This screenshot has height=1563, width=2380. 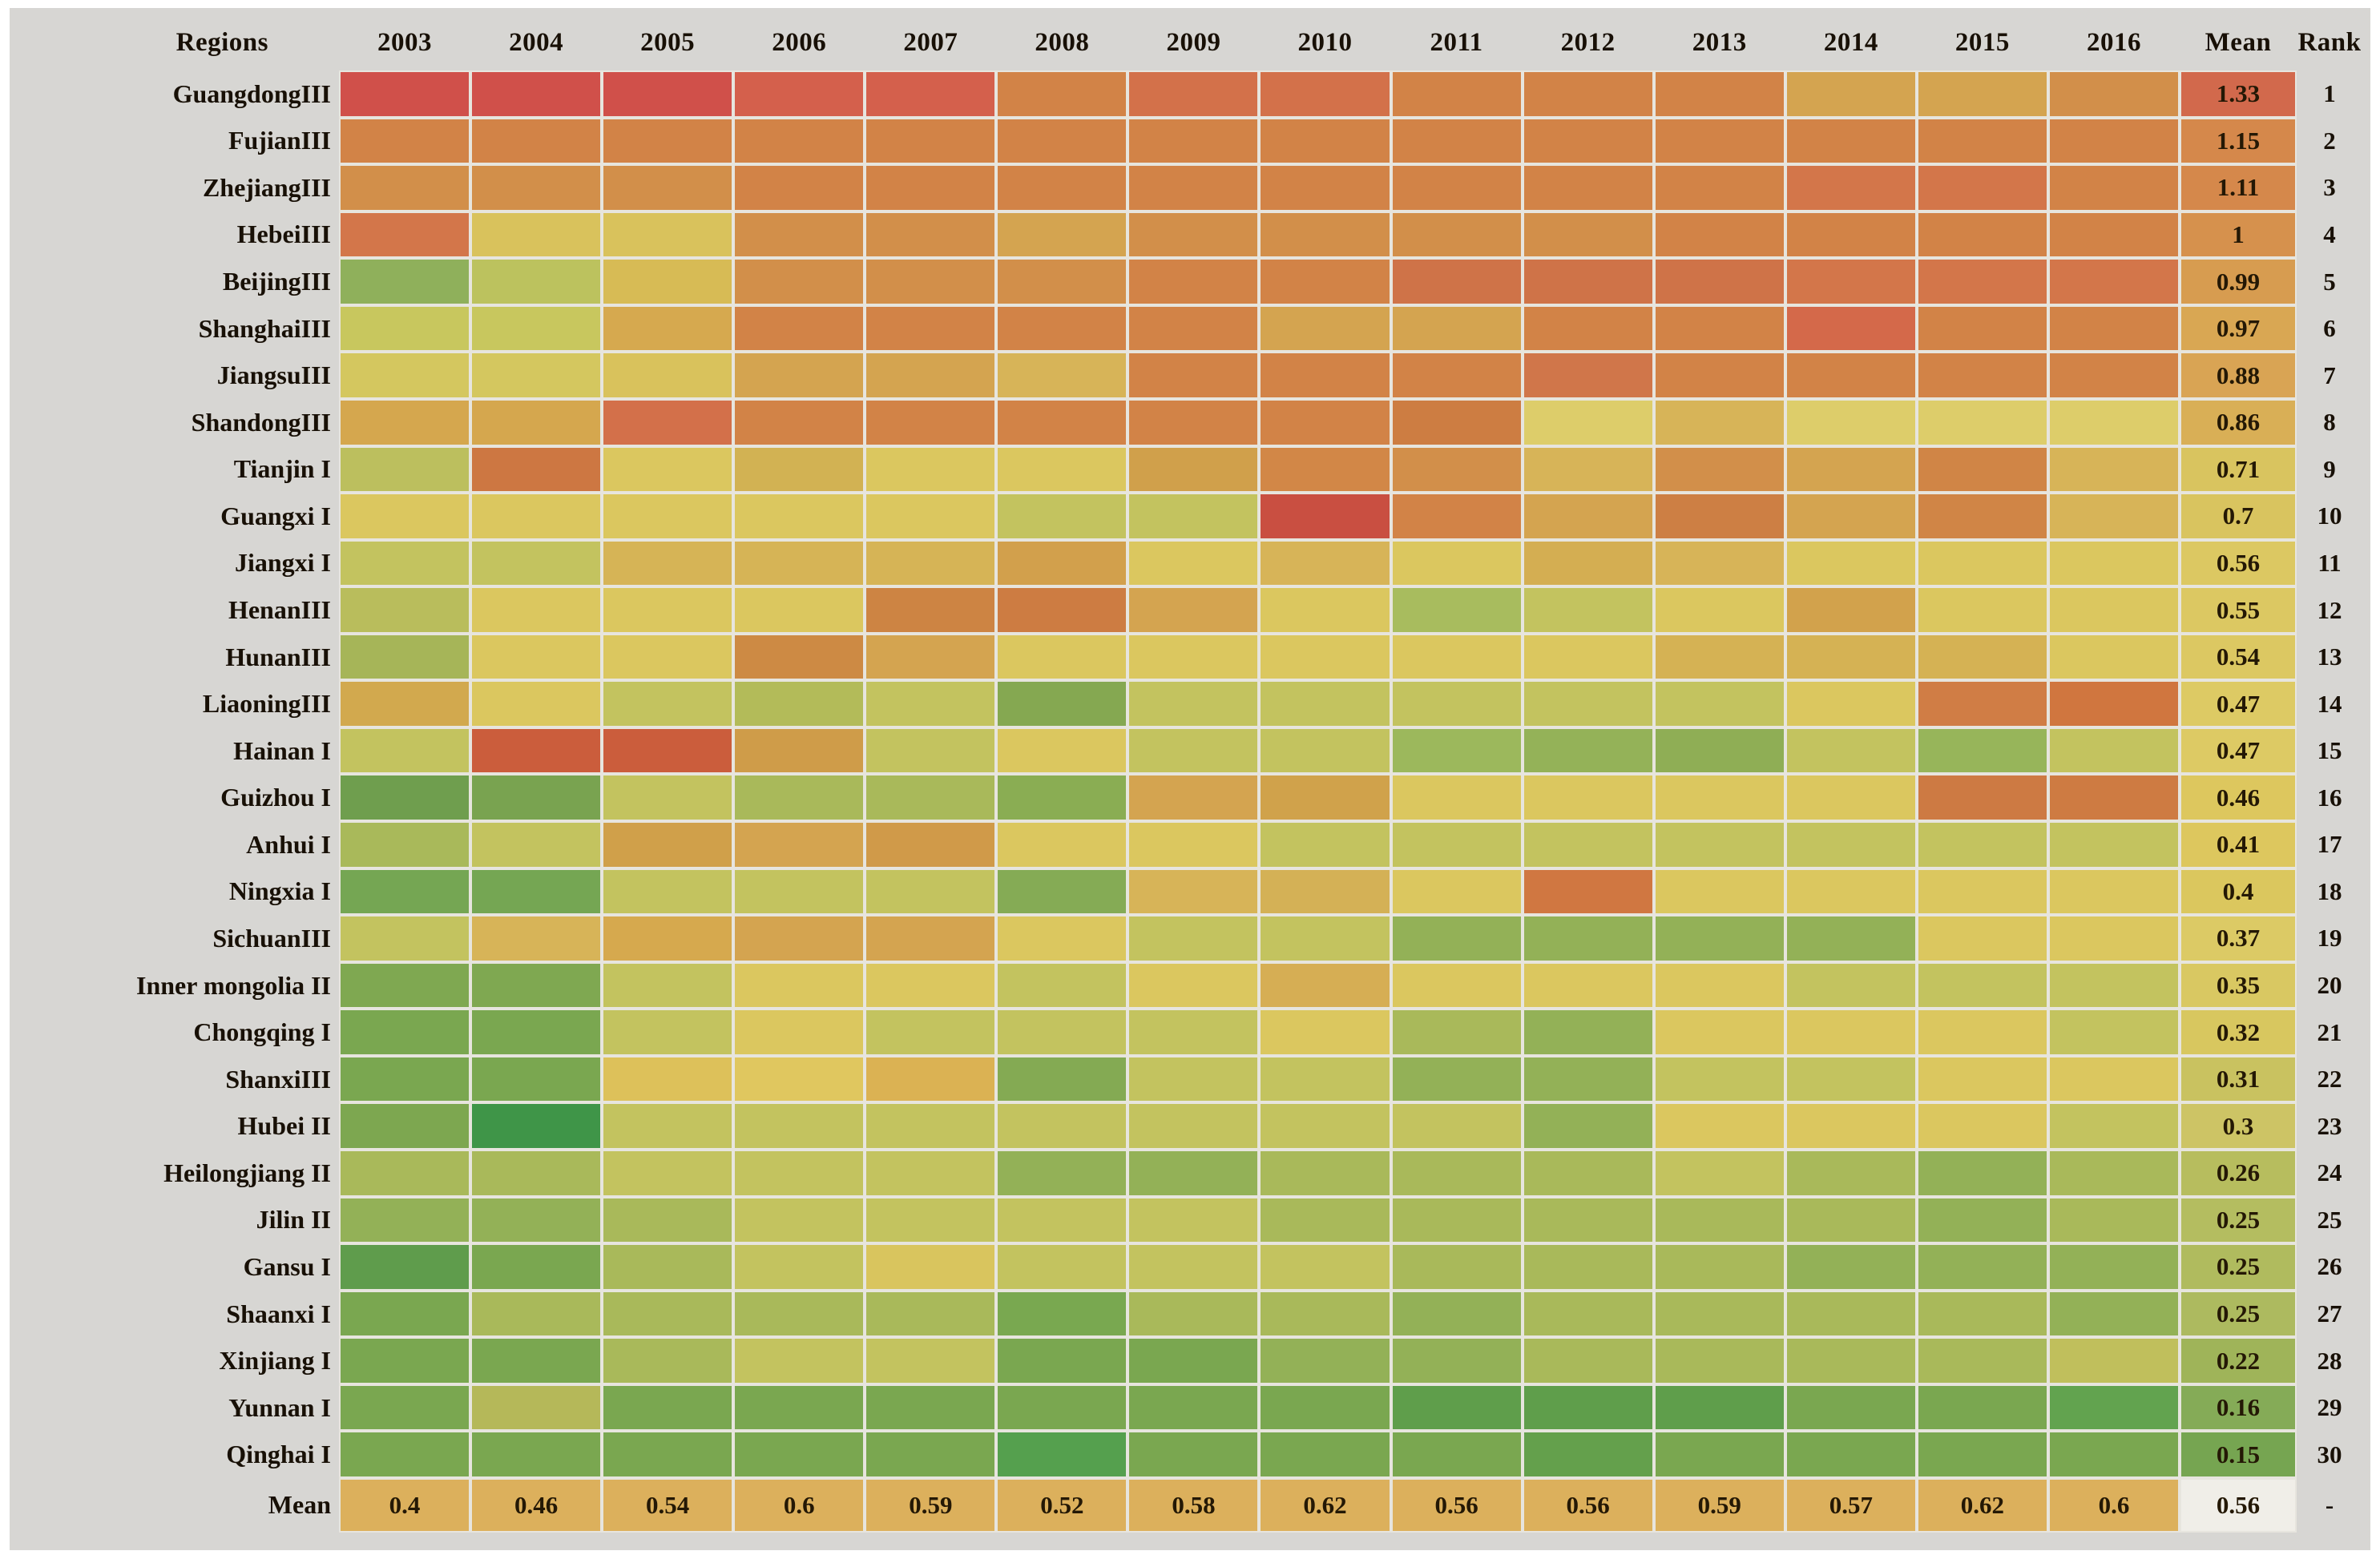 What do you see at coordinates (2238, 516) in the screenshot?
I see `row-mean-value: 0.7` at bounding box center [2238, 516].